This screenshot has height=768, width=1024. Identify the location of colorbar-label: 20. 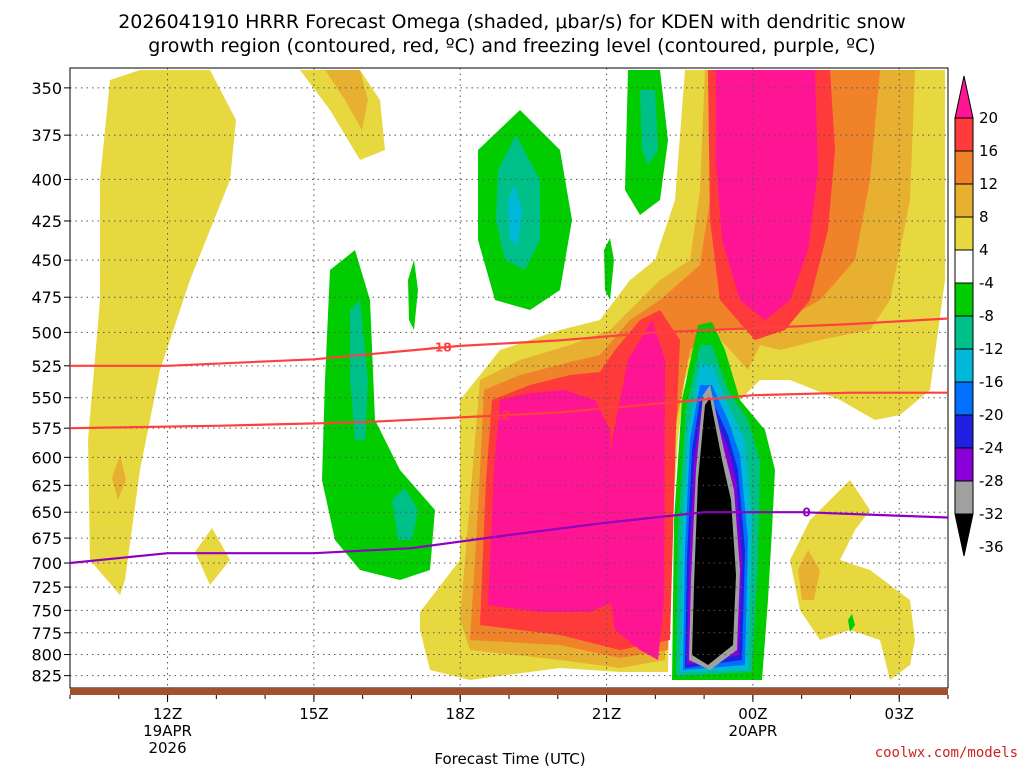
(988, 118).